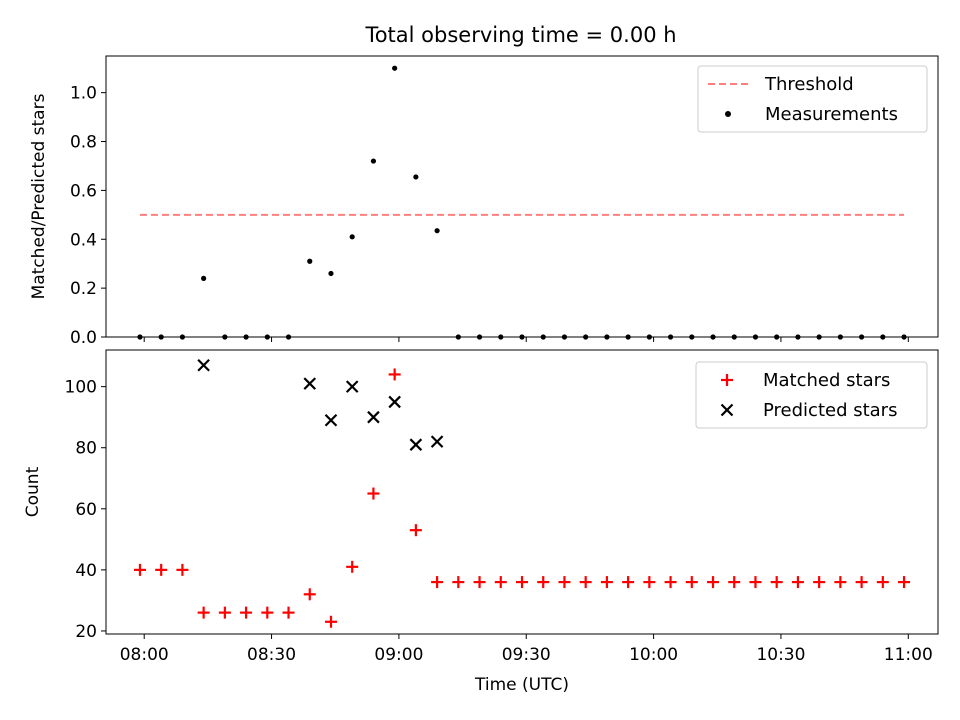 The image size is (960, 720). What do you see at coordinates (81, 388) in the screenshot?
I see `bottom-y-tick-label: 100` at bounding box center [81, 388].